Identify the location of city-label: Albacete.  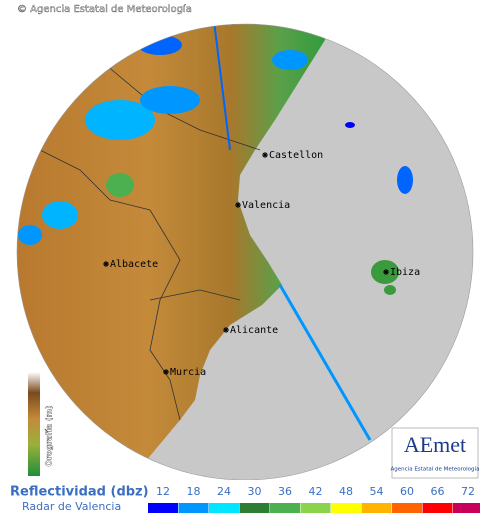
(134, 264).